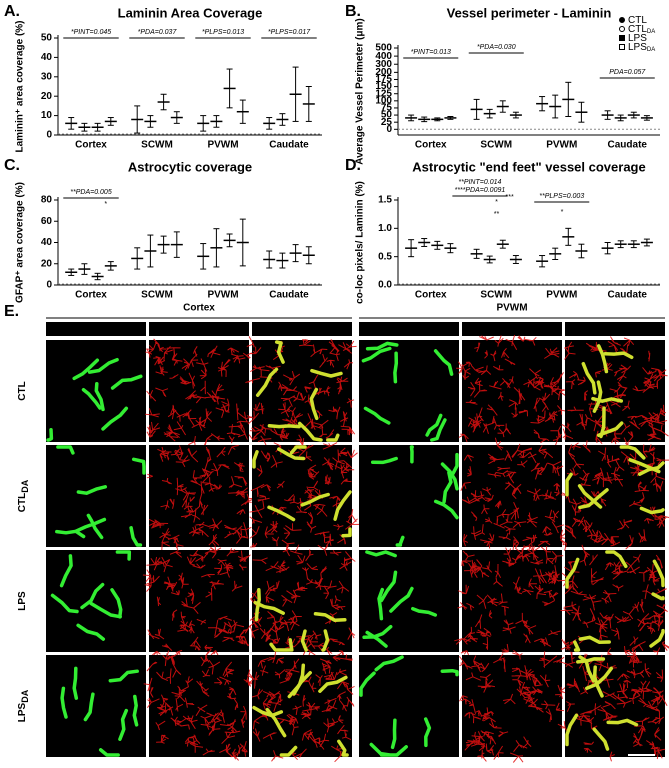  Describe the element at coordinates (383, 329) in the screenshot. I see `channel-label: Laminin` at that location.